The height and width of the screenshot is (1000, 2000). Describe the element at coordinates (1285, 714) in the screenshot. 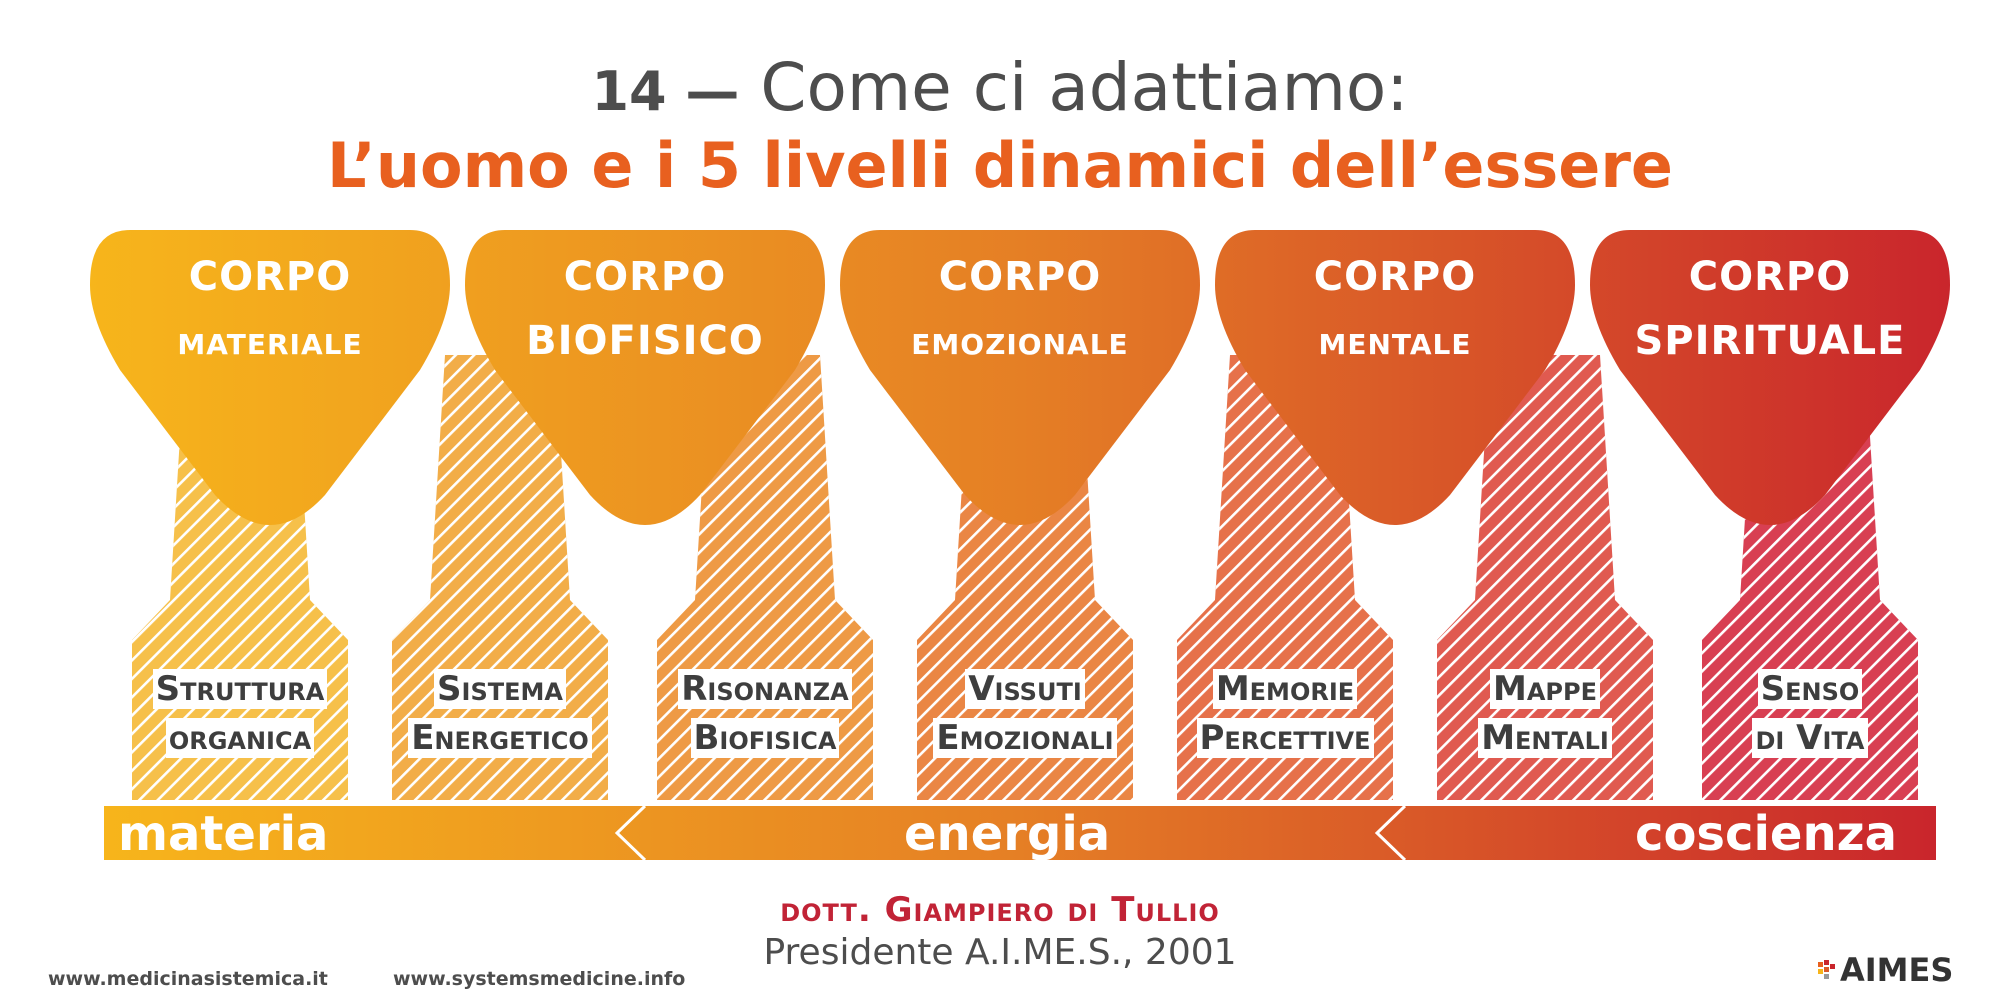

I see `sub-level-label-5: Memorie Percettive` at that location.